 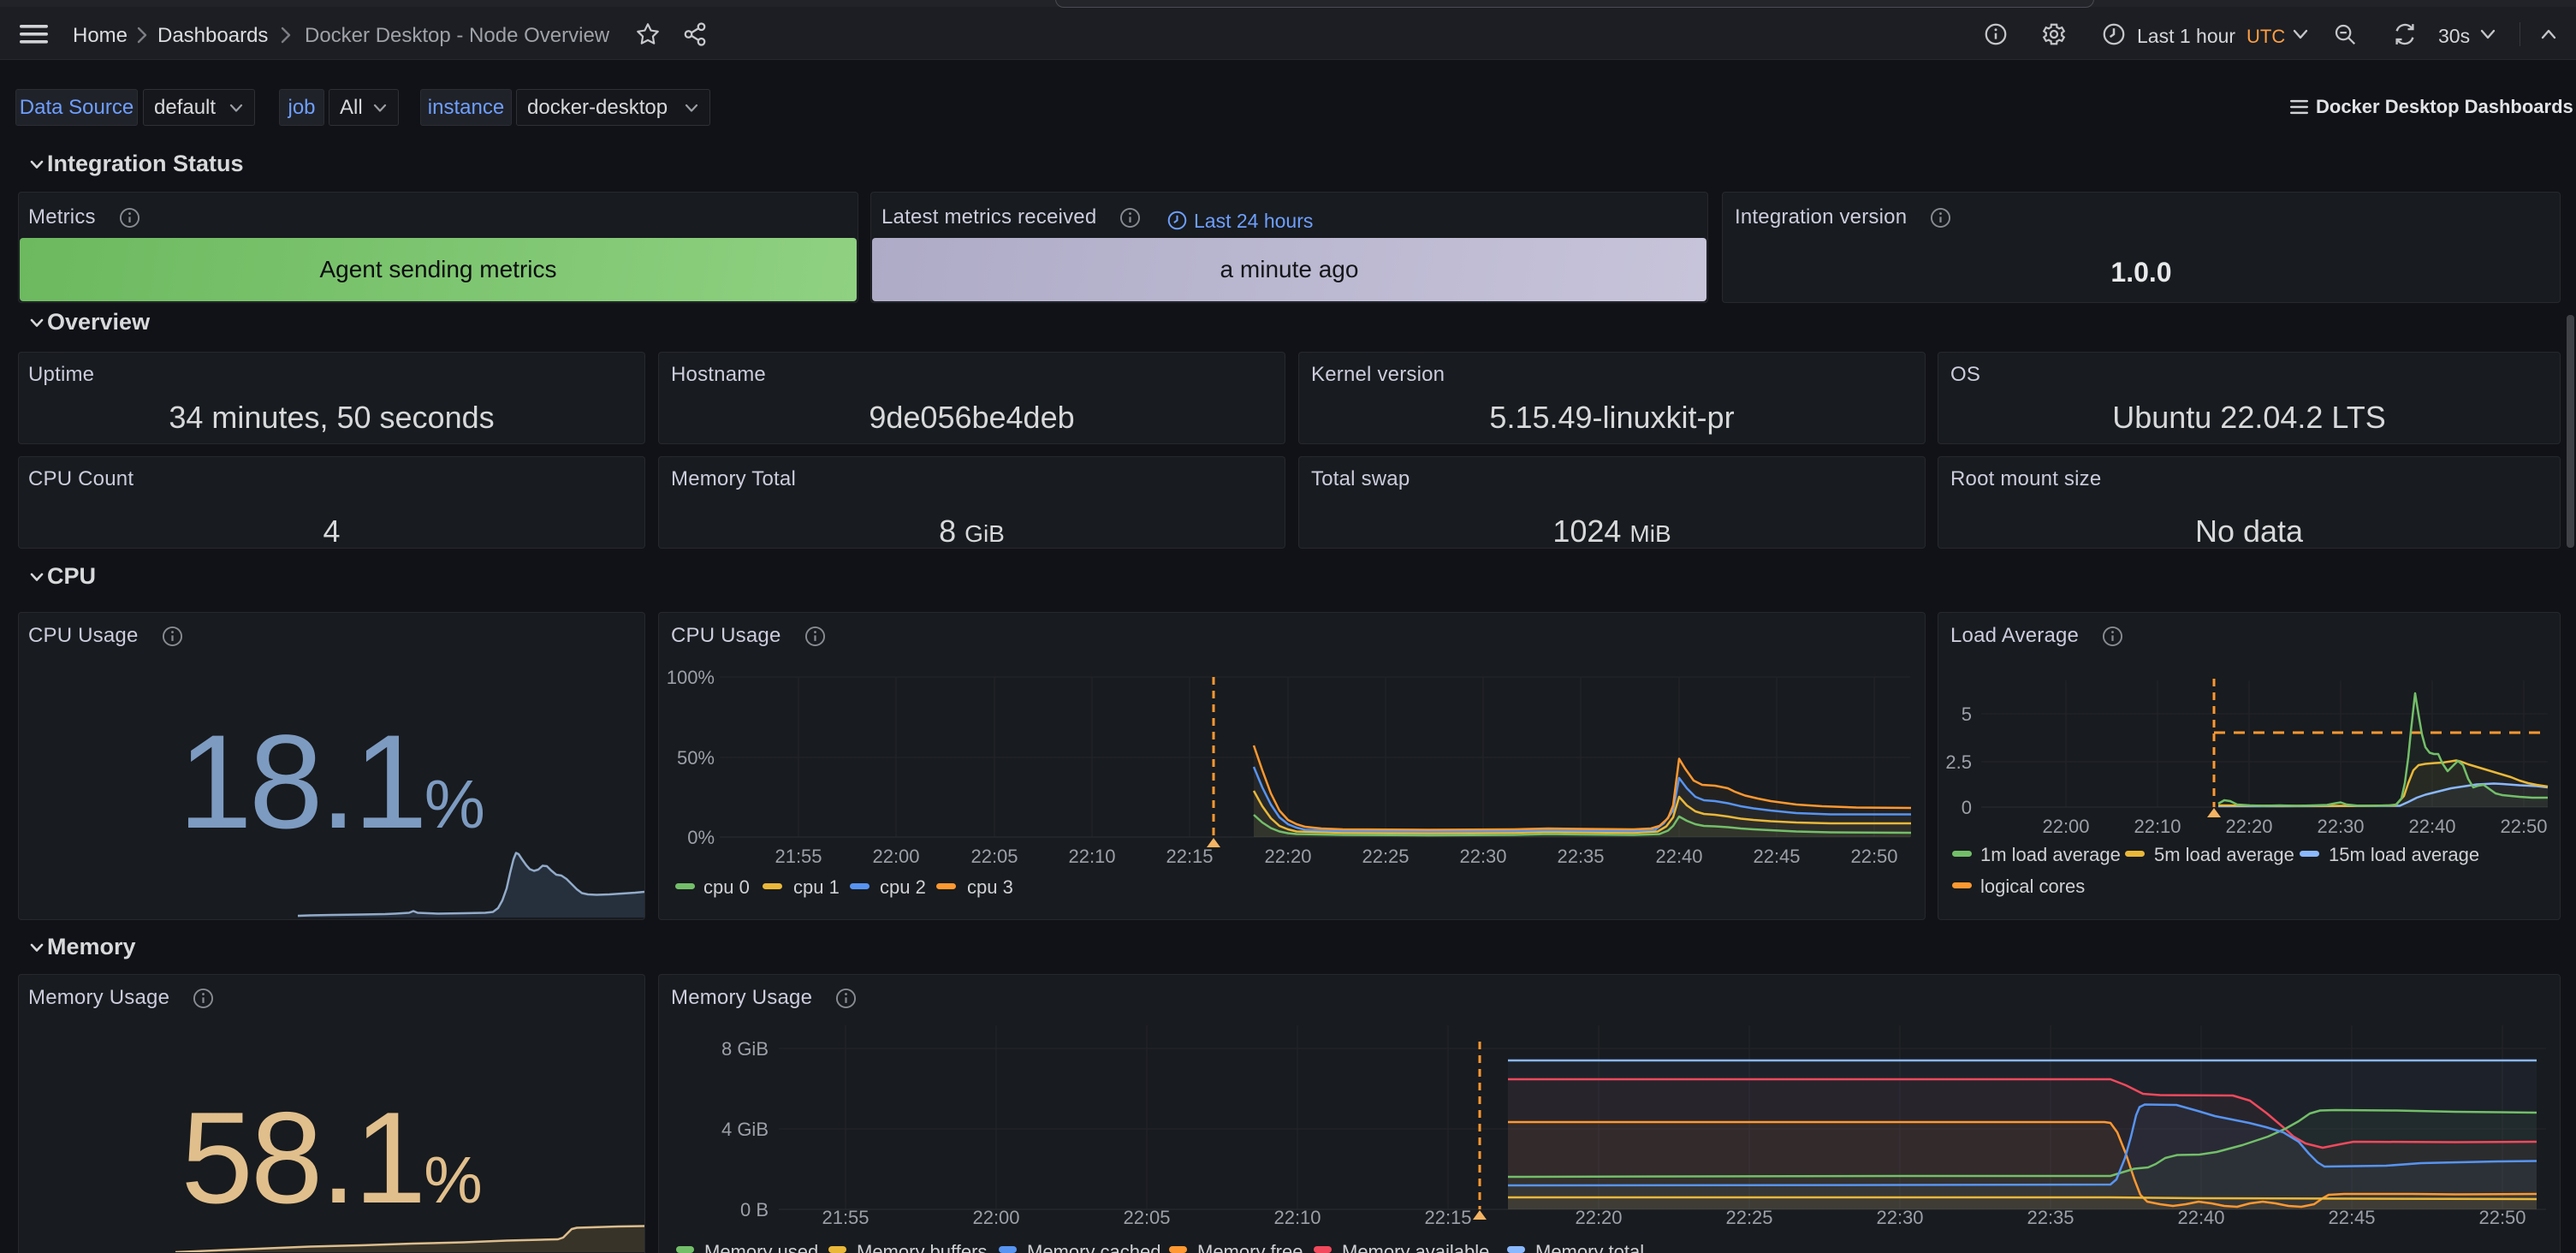 What do you see at coordinates (1958, 762) in the screenshot?
I see `svg-text: 2.5` at bounding box center [1958, 762].